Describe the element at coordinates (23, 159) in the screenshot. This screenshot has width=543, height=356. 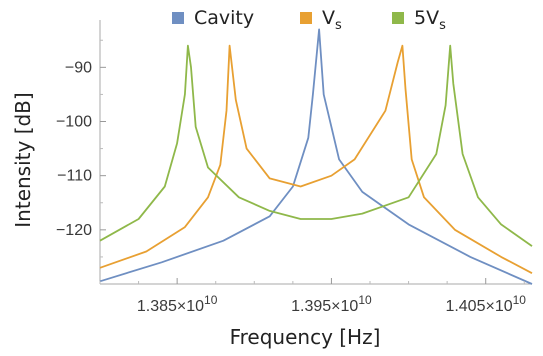
I see `y-axis-title: Intensity [dB]` at that location.